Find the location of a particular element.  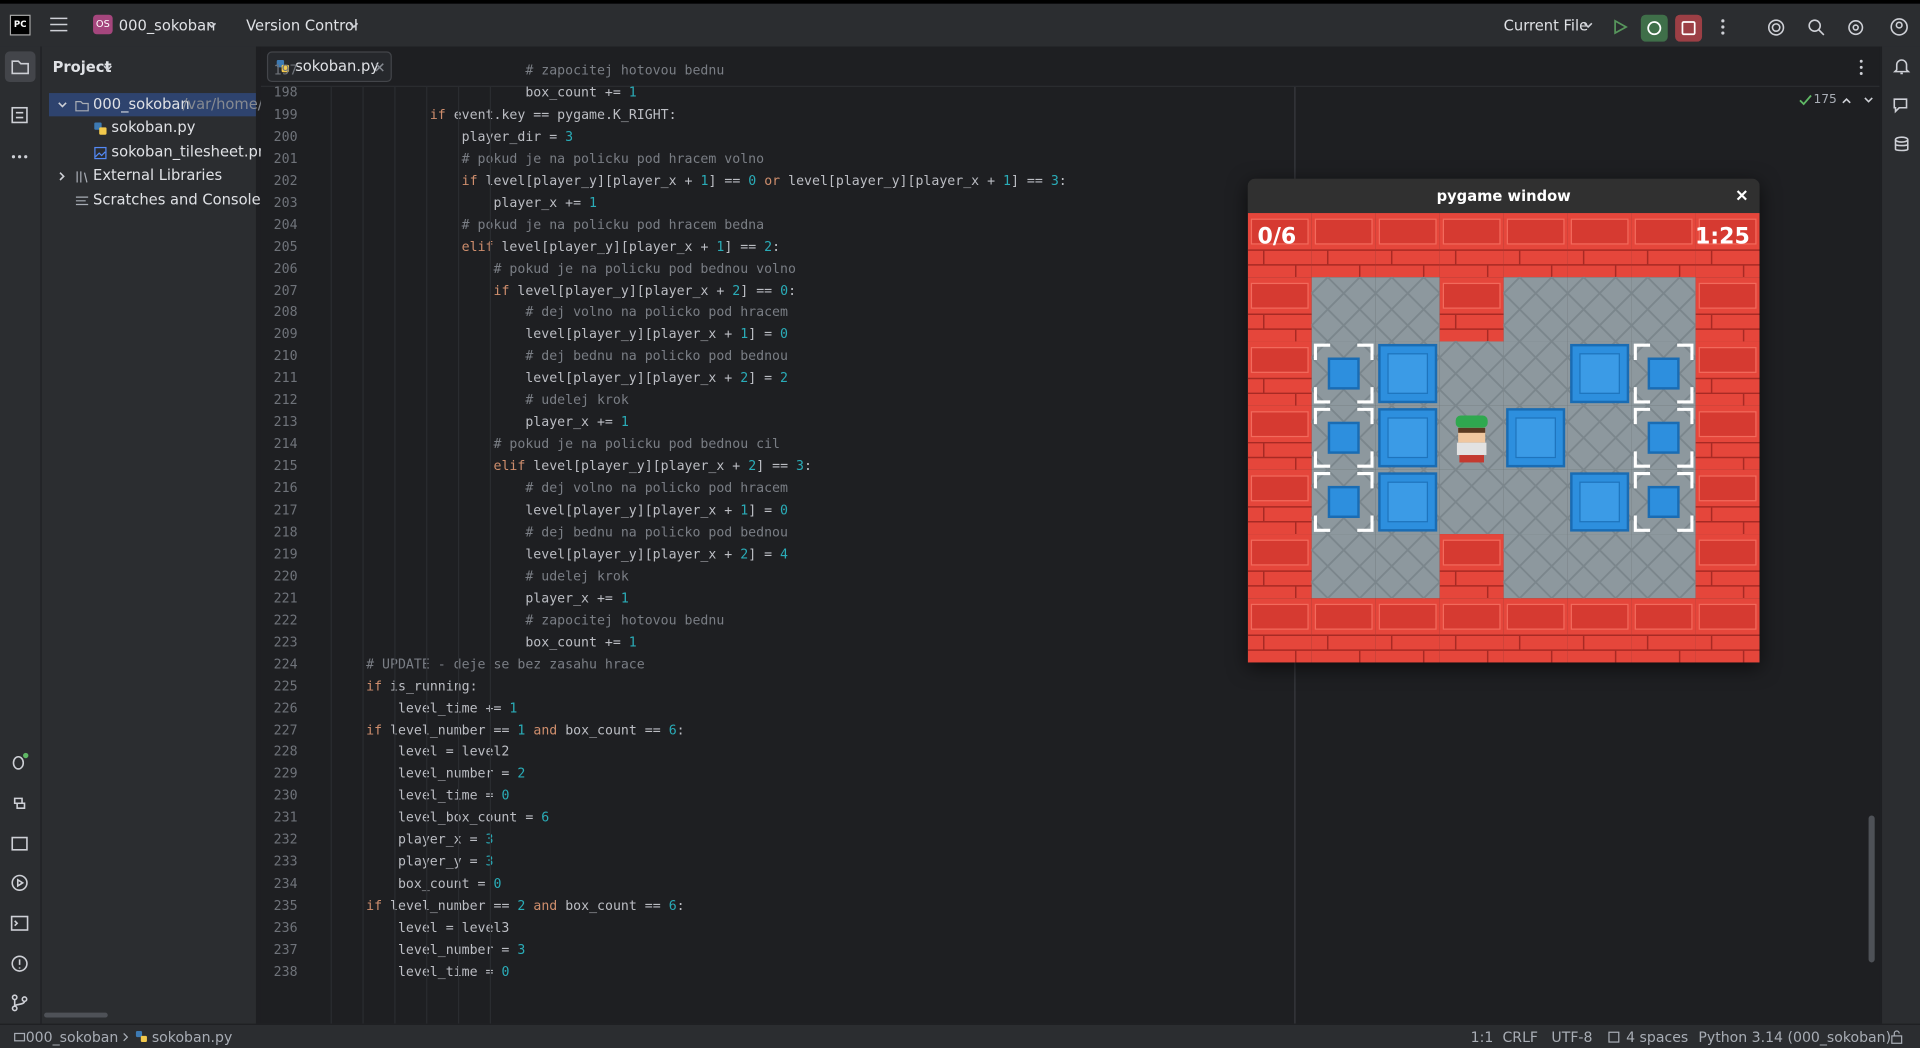

breadcrumb: 000_sokoban is located at coordinates (72, 1037).